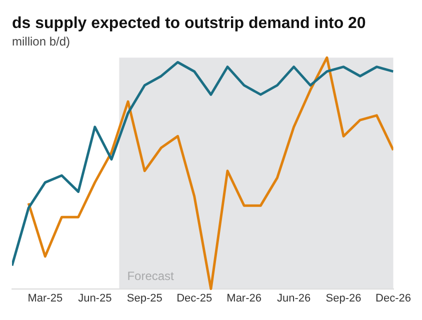 Image resolution: width=422 pixels, height=320 pixels. I want to click on x-tick-label: Sep-26, so click(344, 298).